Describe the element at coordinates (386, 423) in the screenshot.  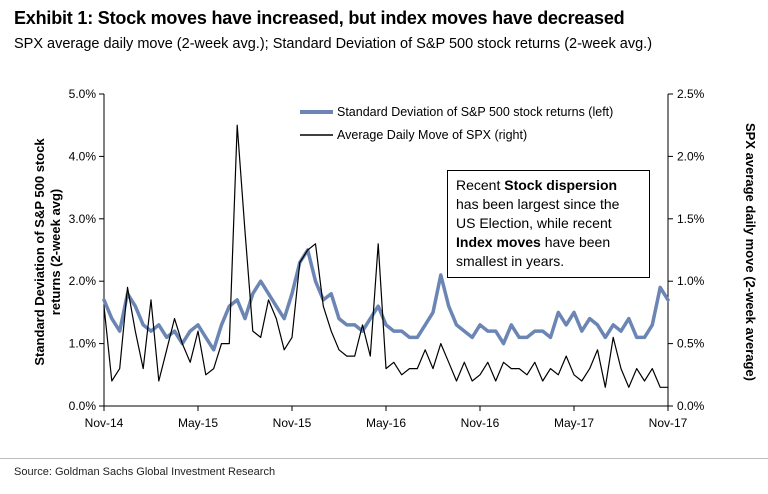
I see `x-tick-label: May-16` at that location.